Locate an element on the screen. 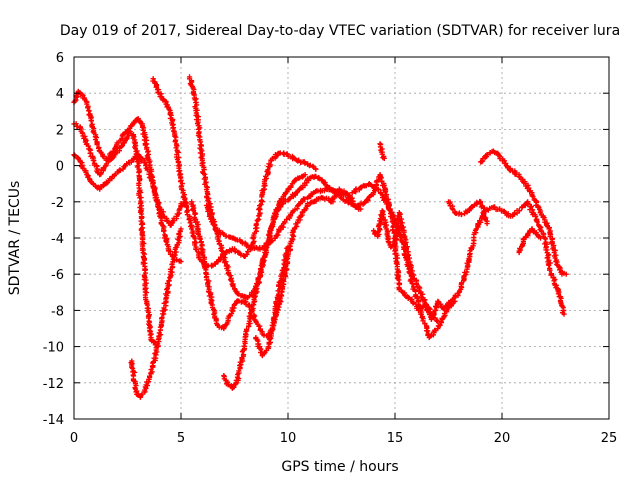 This screenshot has width=640, height=480. series-arc-l is located at coordinates (403, 261).